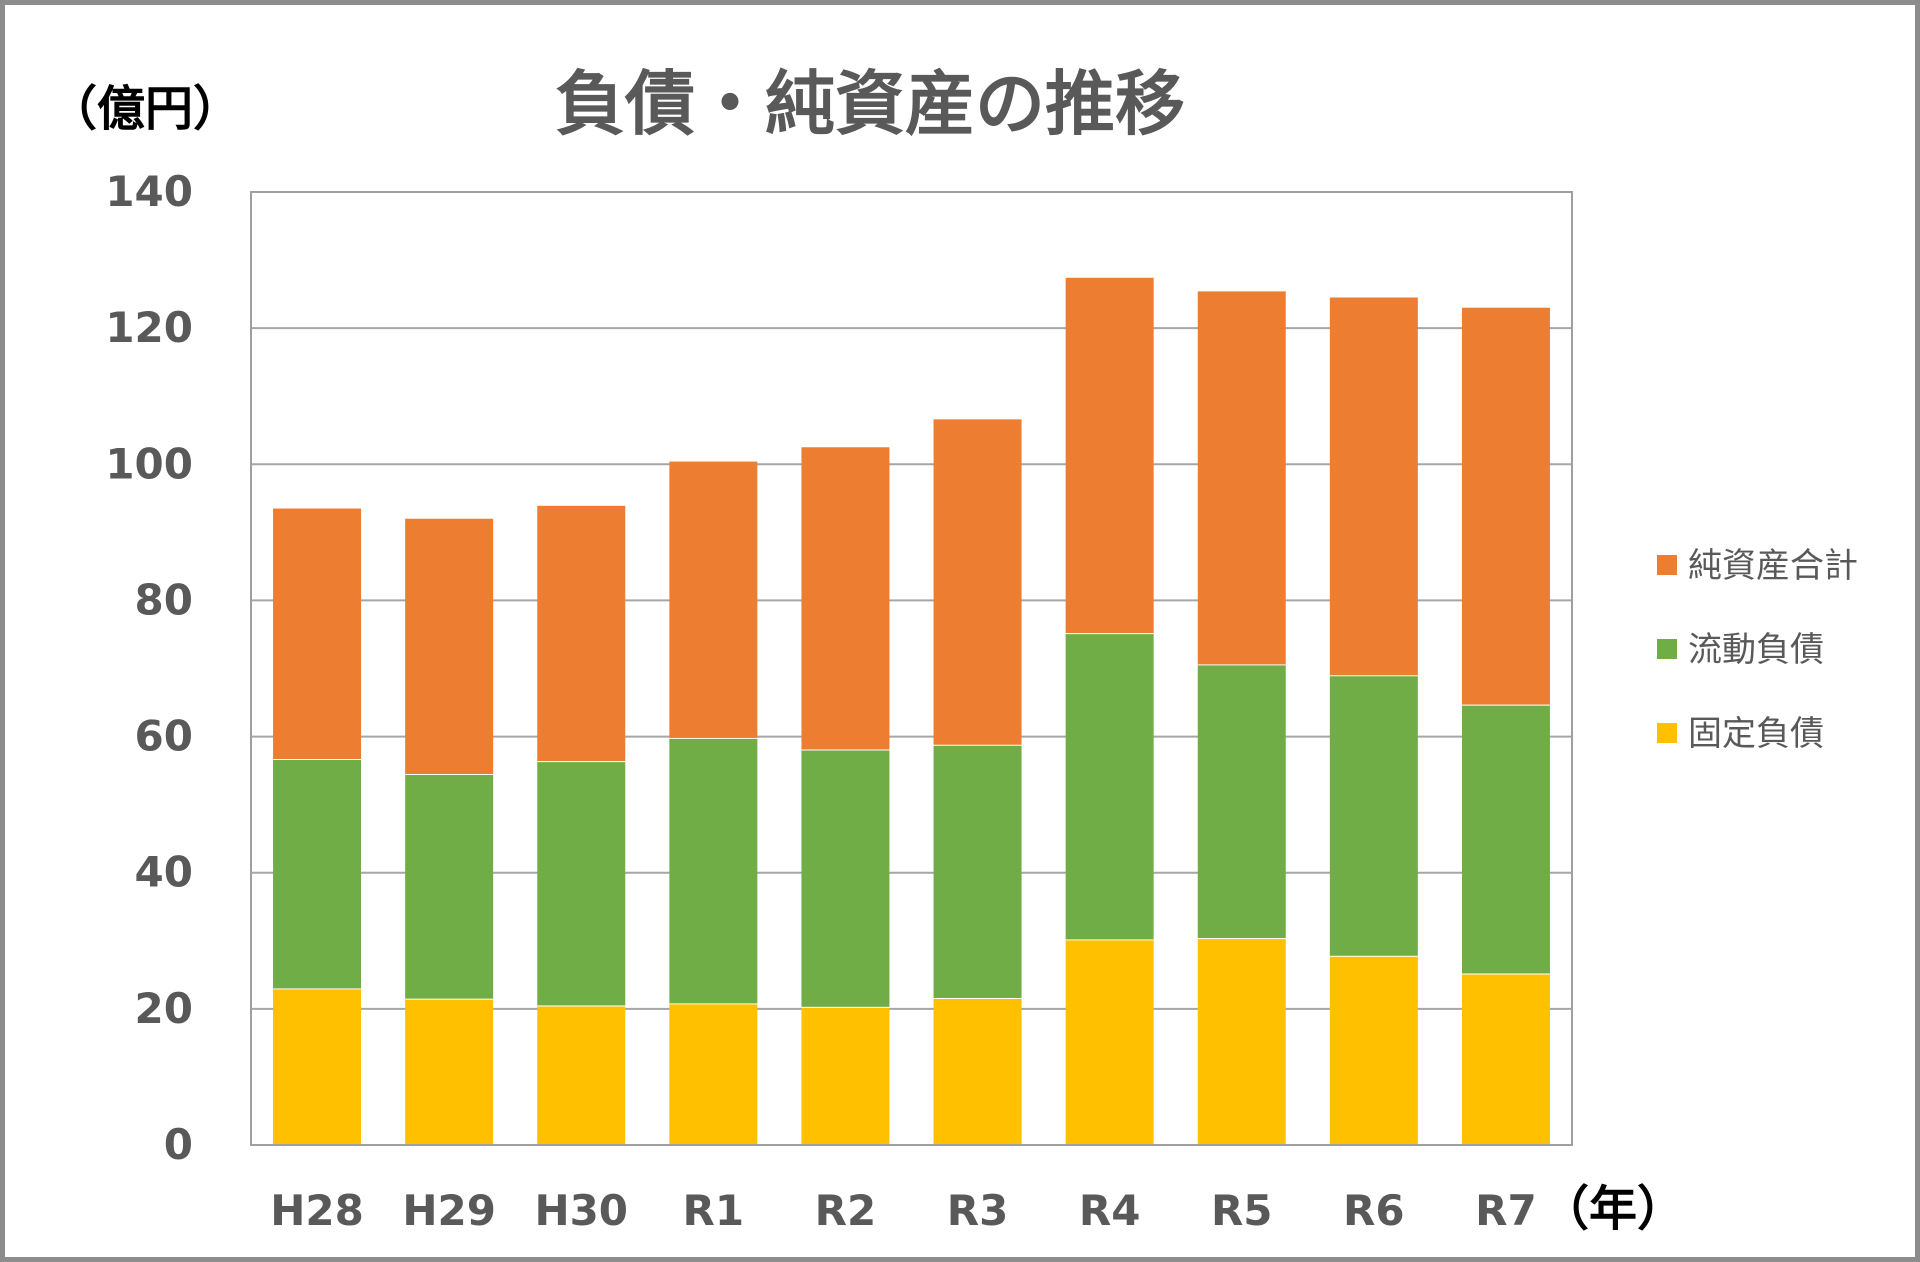  Describe the element at coordinates (1756, 650) in the screenshot. I see `legend-label: 流動負債` at that location.